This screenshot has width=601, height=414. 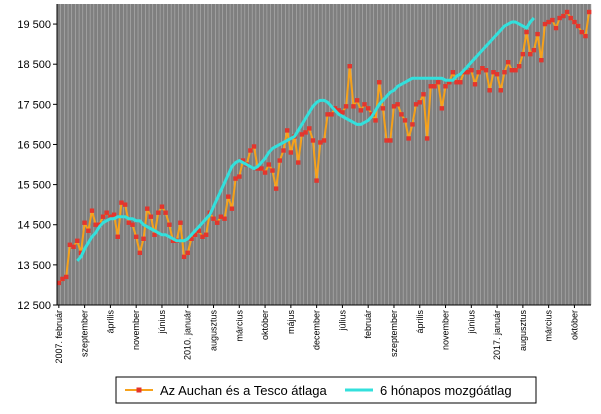 I want to click on x-tick-label: július, so click(x=342, y=321).